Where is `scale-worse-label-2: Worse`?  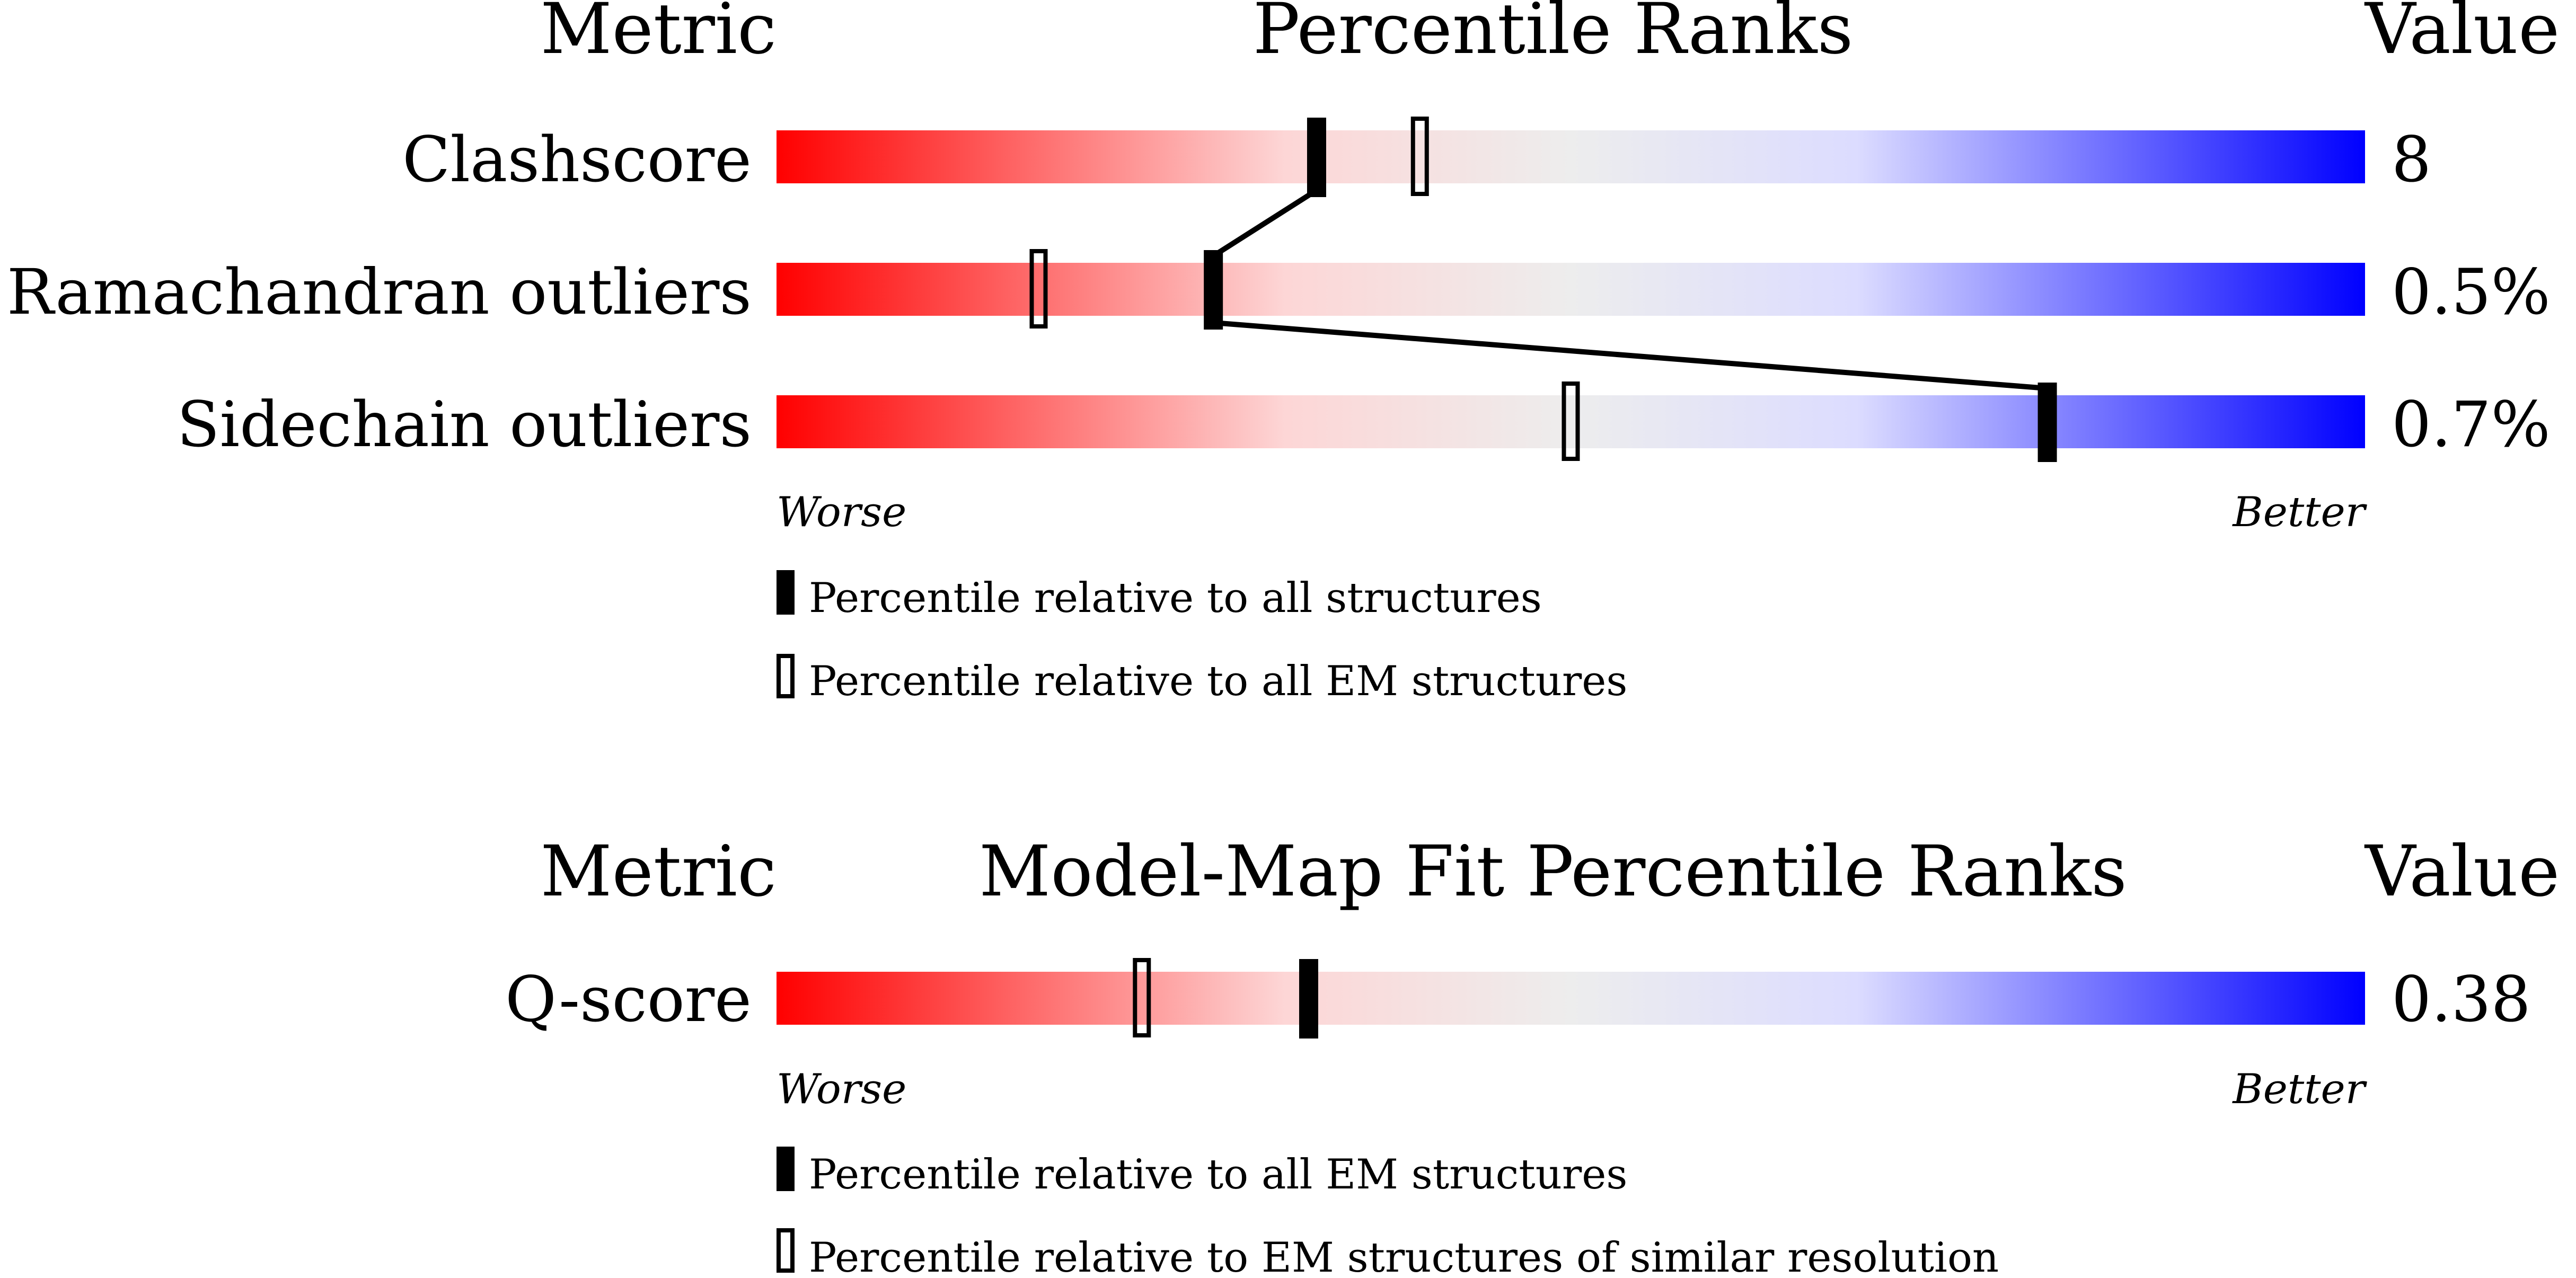 scale-worse-label-2: Worse is located at coordinates (841, 1089).